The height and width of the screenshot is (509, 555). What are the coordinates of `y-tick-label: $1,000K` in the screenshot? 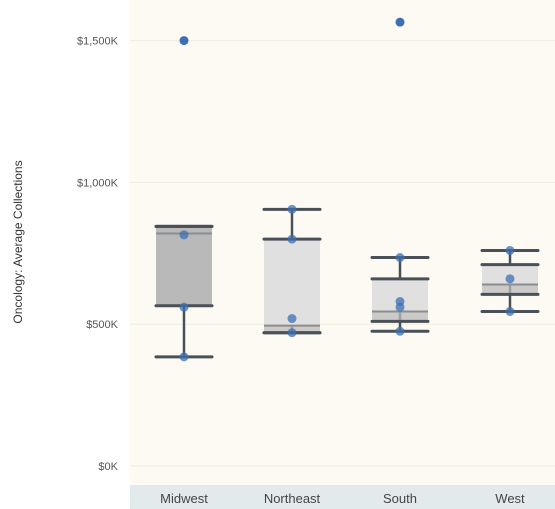 It's located at (98, 183).